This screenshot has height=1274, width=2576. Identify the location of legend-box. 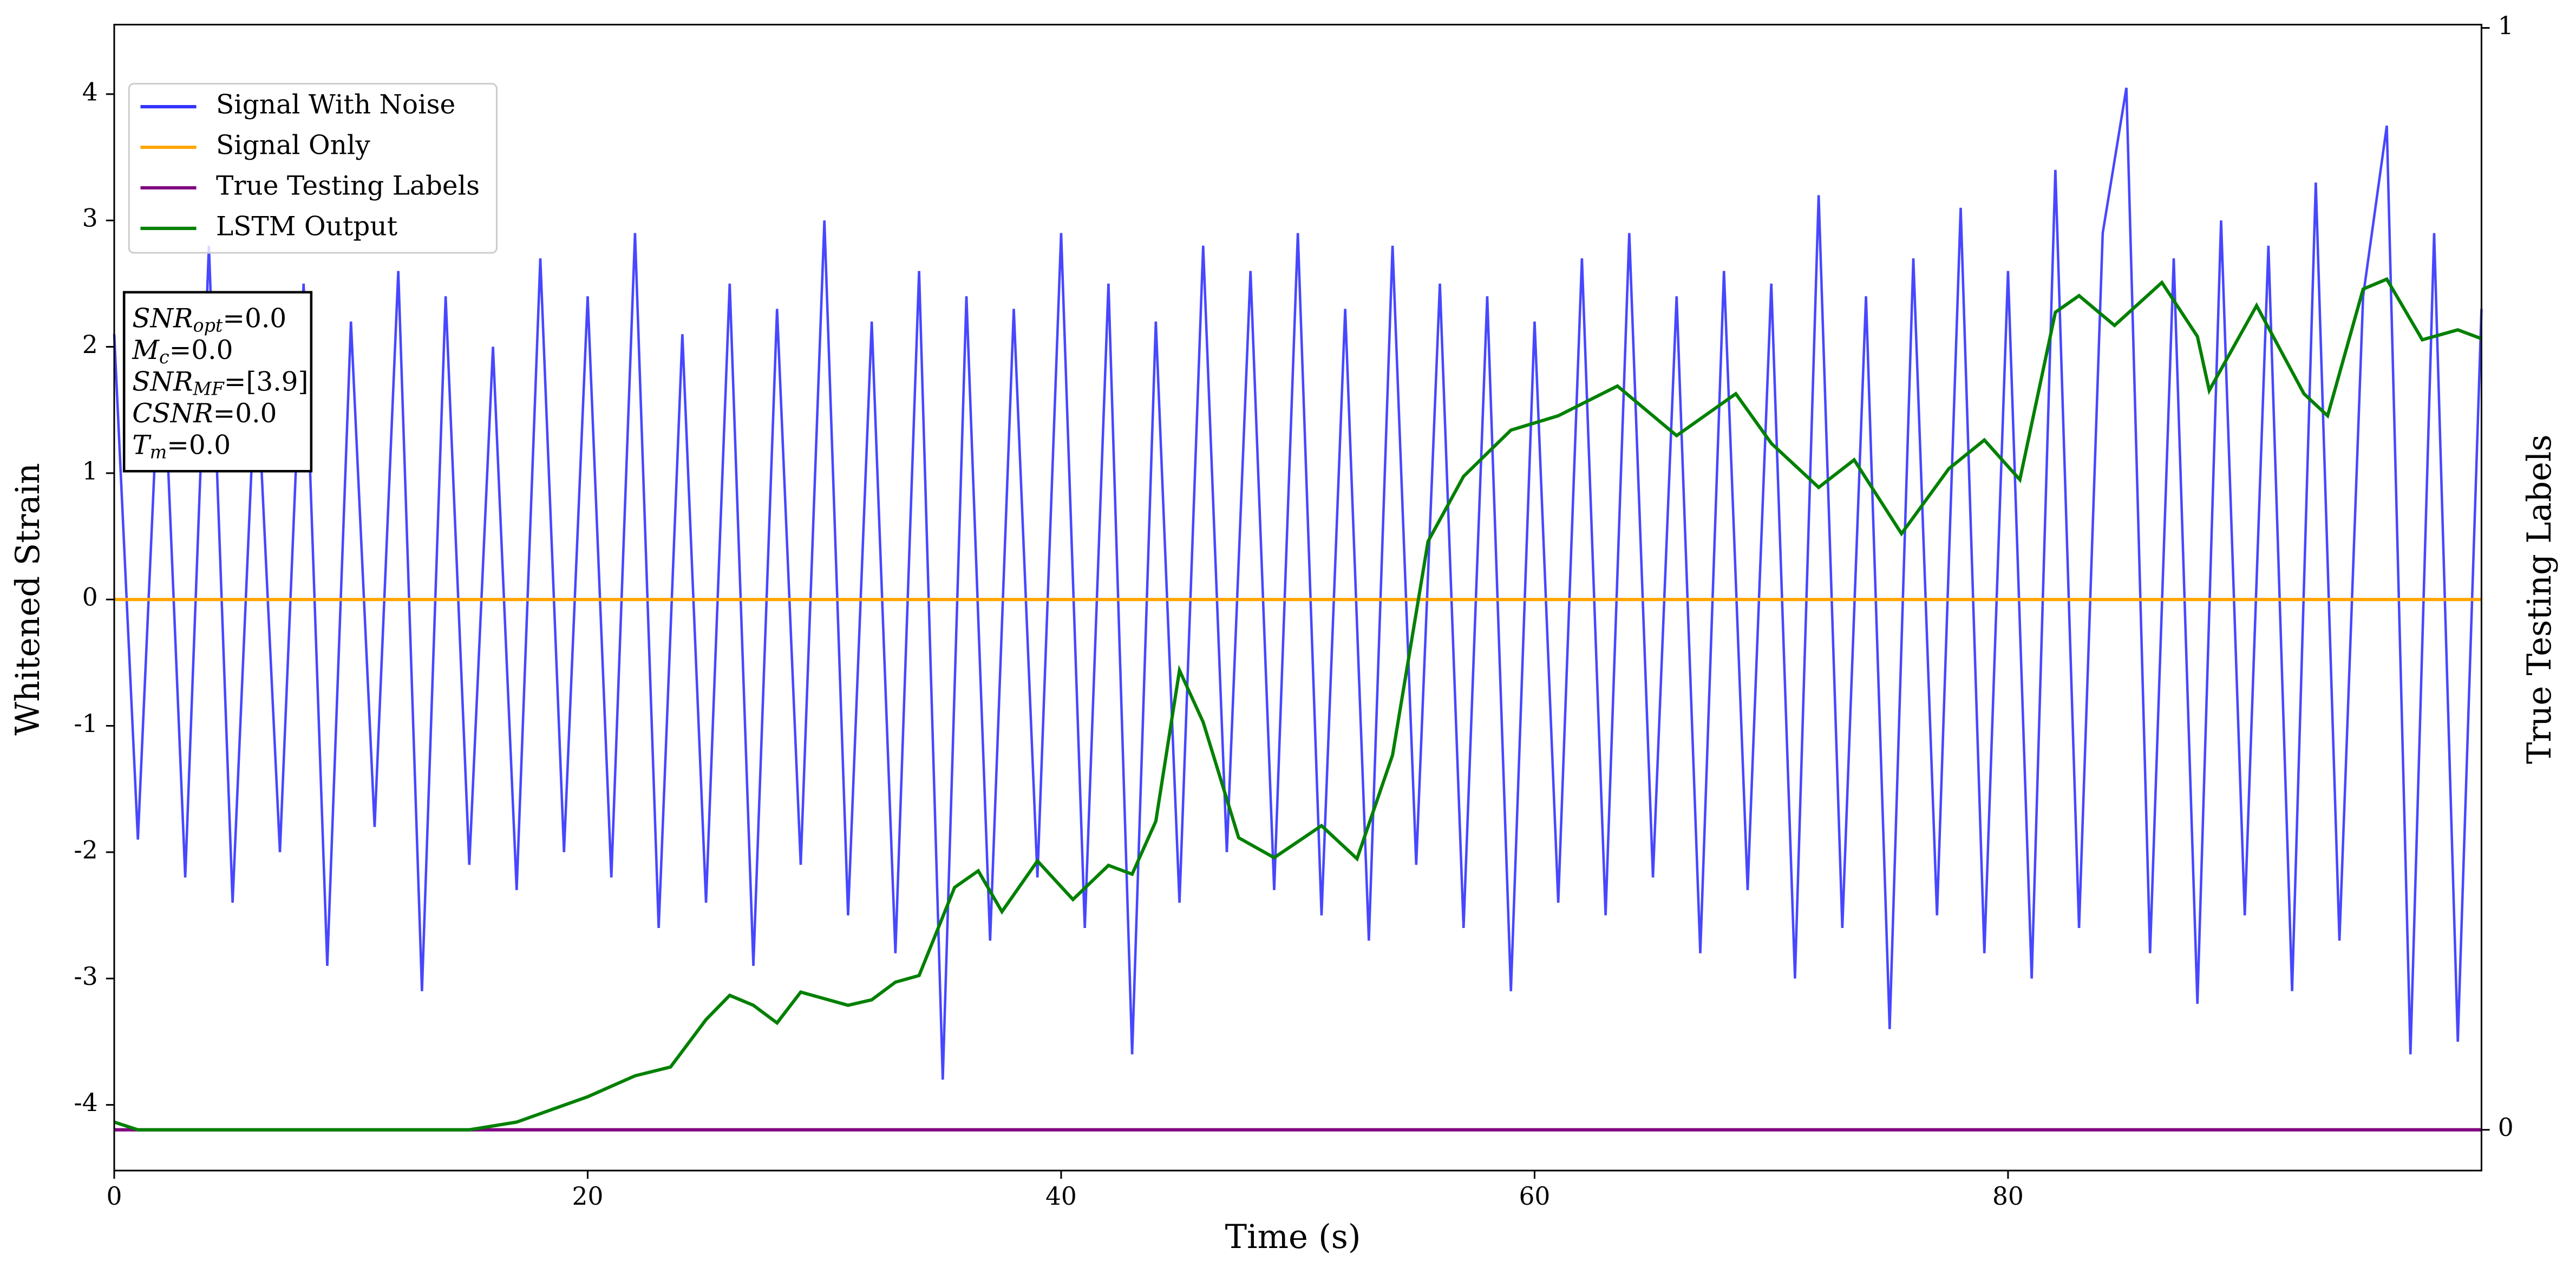
(313, 168).